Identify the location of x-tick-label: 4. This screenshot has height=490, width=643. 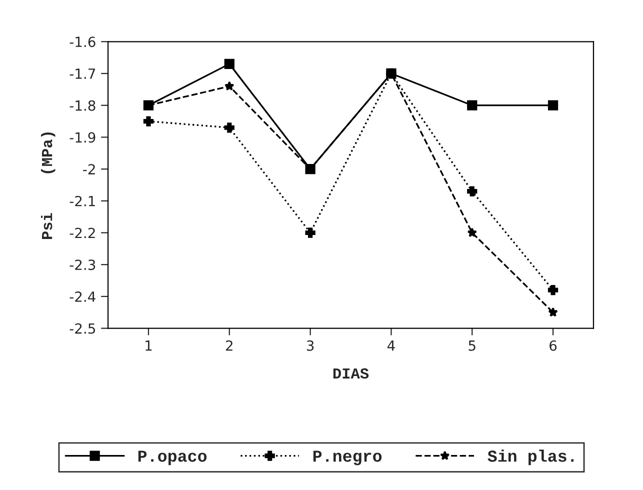
(391, 345).